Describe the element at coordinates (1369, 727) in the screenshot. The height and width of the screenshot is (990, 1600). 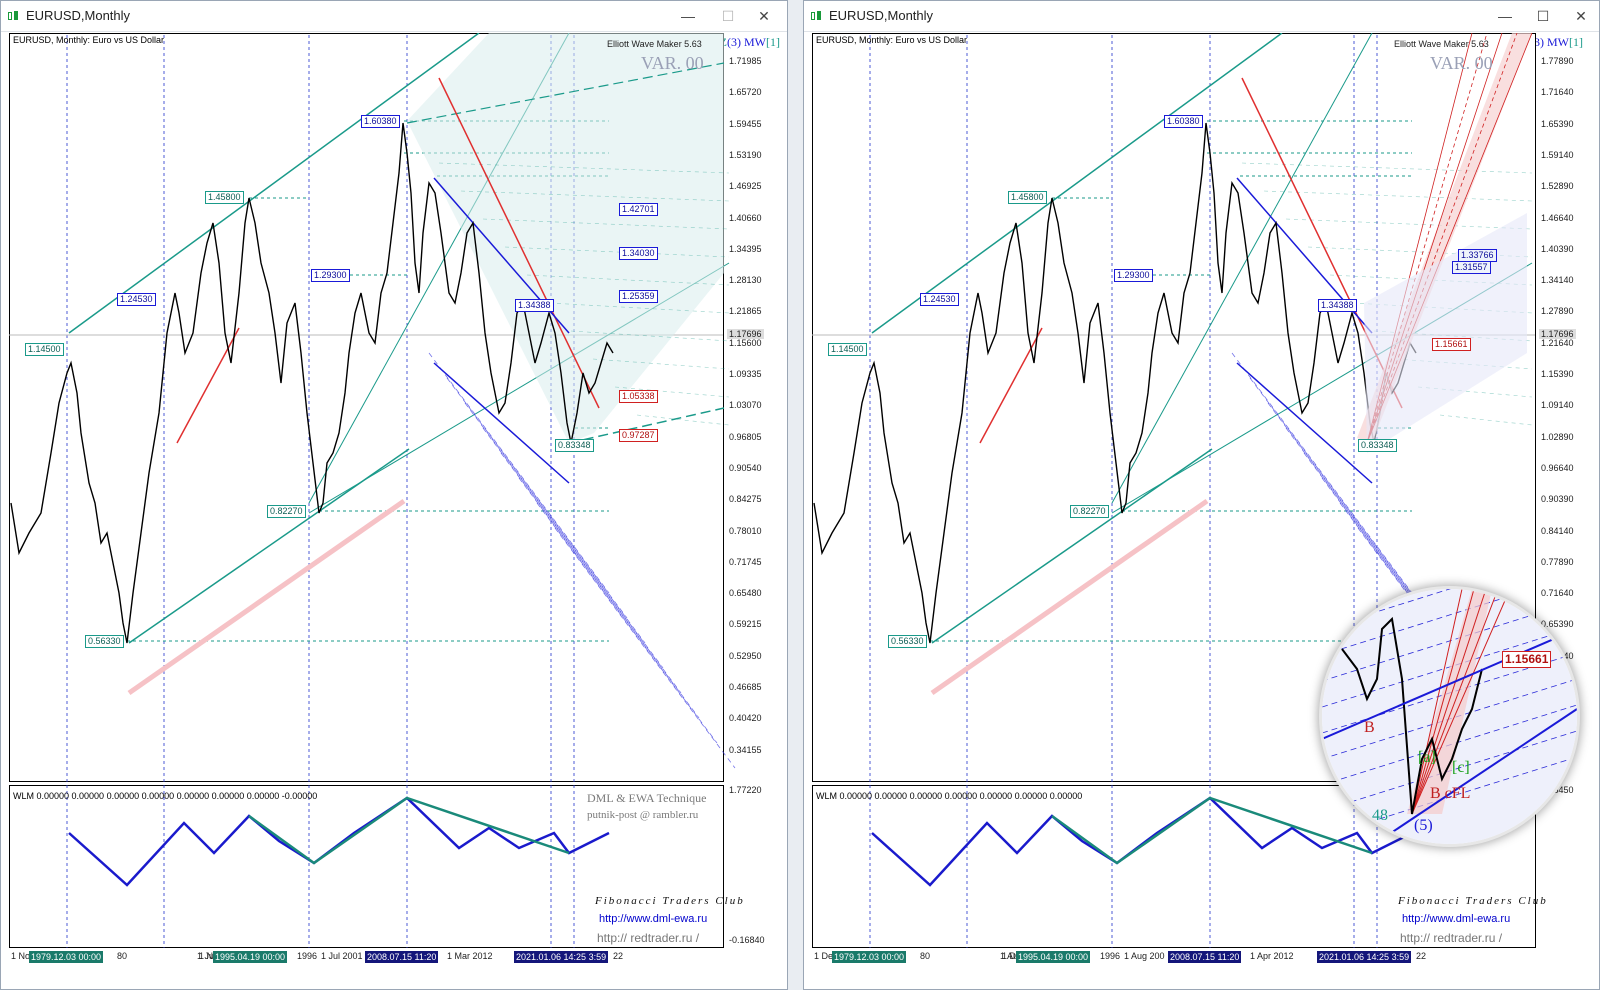
I see `zoom-wave-label: B` at that location.